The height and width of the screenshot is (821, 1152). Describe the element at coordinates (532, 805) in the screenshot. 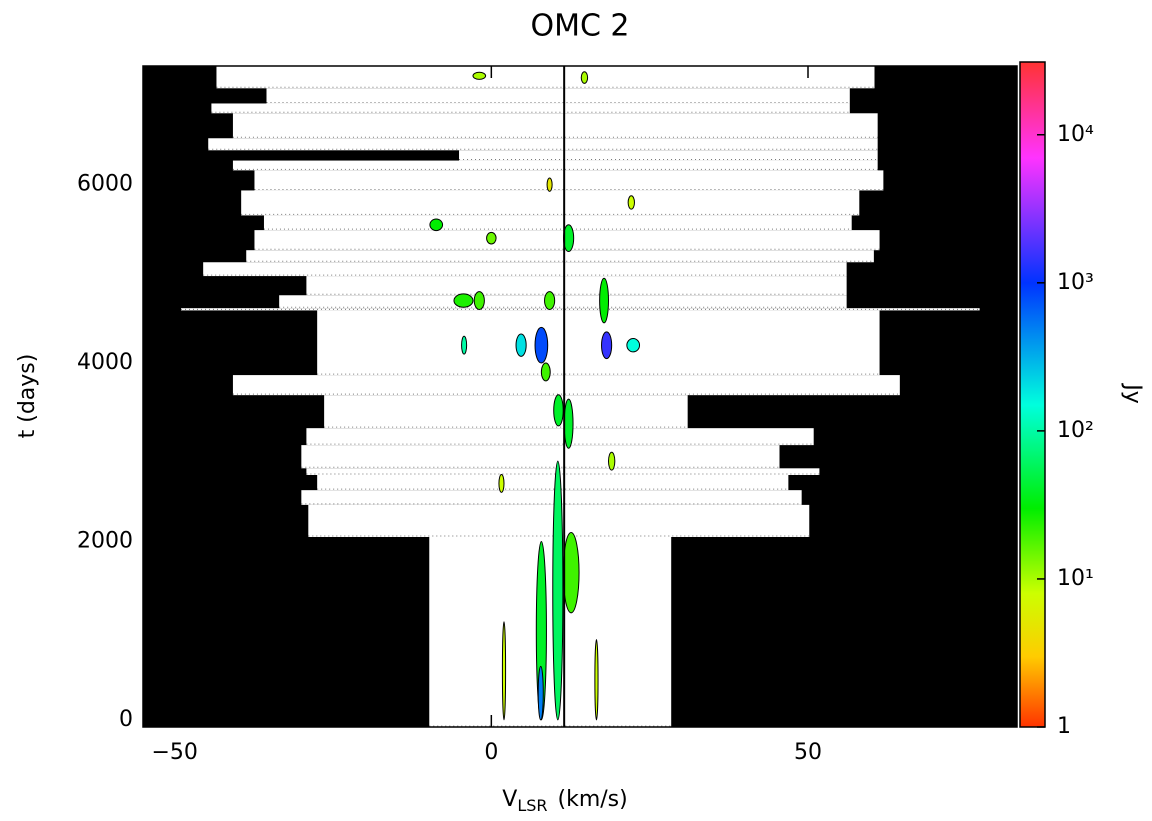

I see `x-label-sub: LSR` at that location.